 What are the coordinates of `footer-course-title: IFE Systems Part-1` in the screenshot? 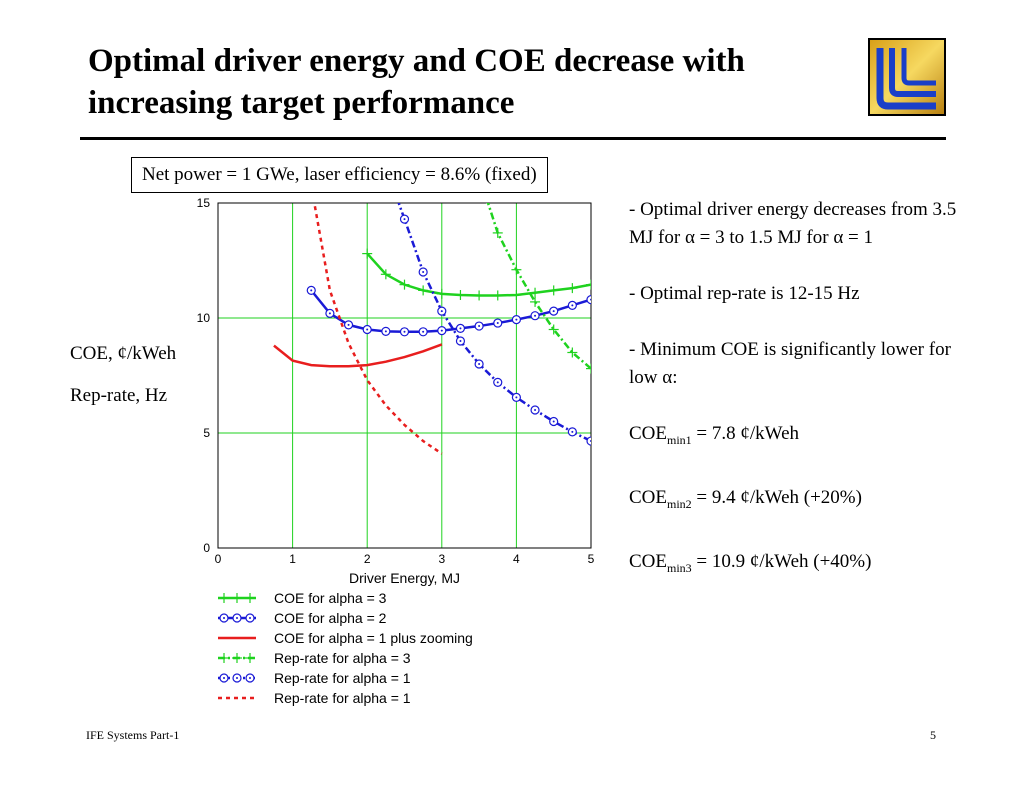 It's located at (133, 735).